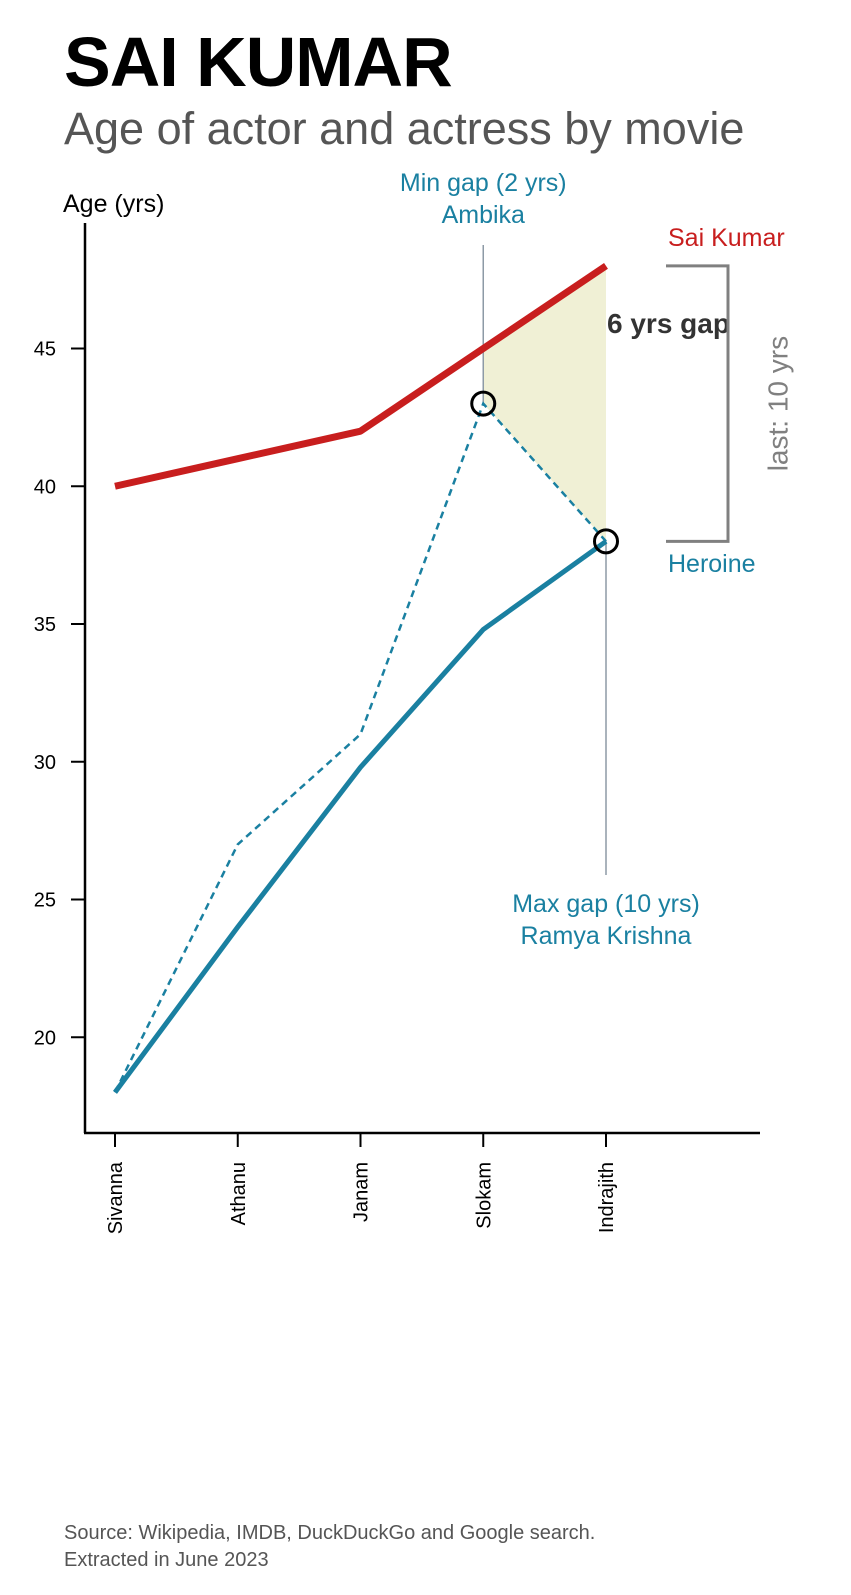 The image size is (851, 1595). What do you see at coordinates (45, 763) in the screenshot?
I see `y-tick-label-30: 30` at bounding box center [45, 763].